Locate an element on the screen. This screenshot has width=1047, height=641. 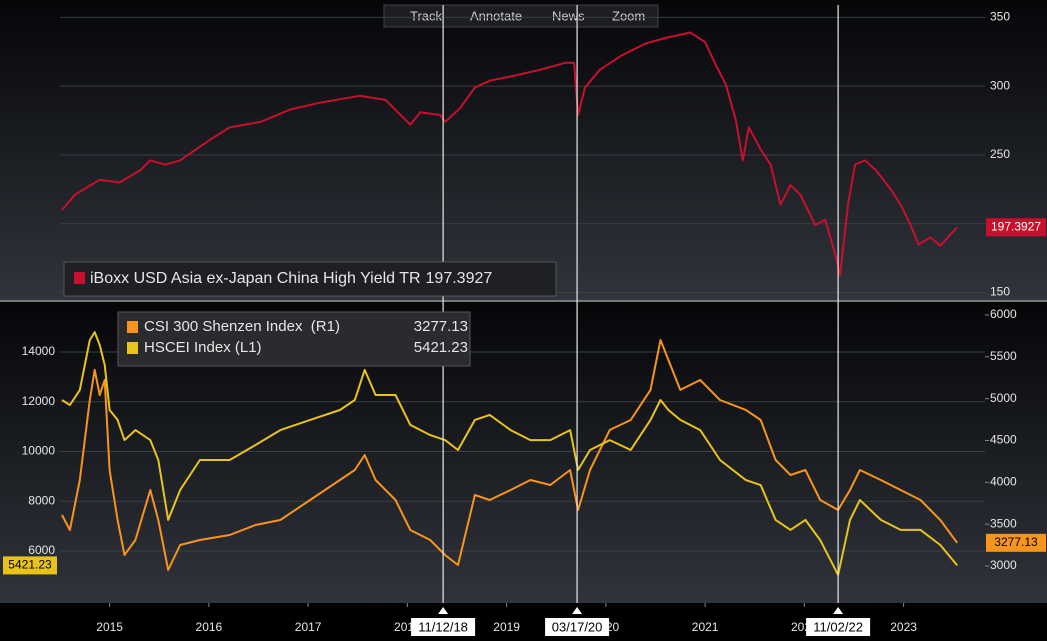
y-tick-label: 350 is located at coordinates (1000, 17).